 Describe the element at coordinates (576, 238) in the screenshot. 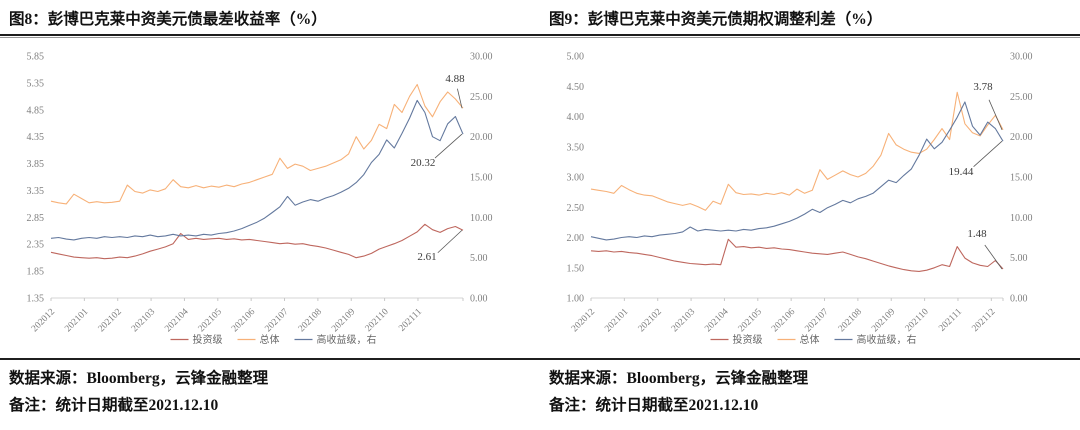

I see `svg-text: 2.00` at that location.